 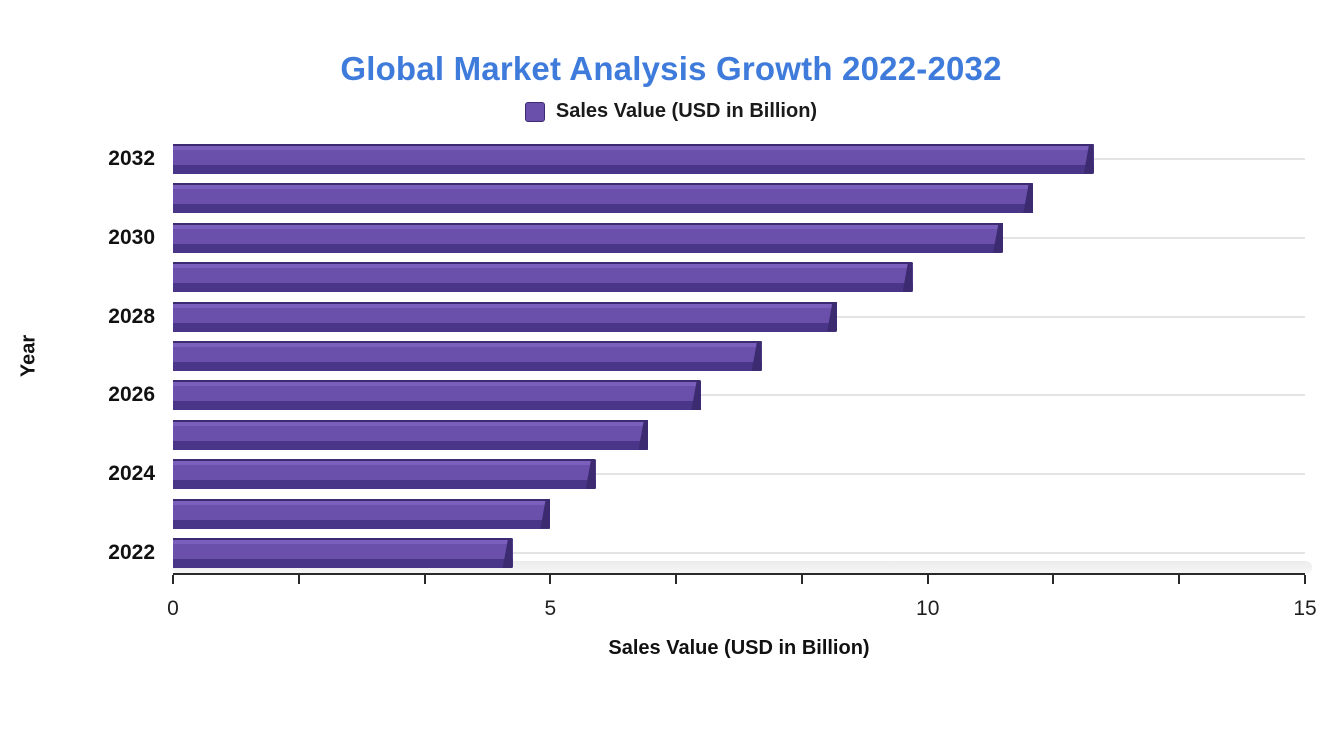 What do you see at coordinates (588, 237) in the screenshot?
I see `bar-2030` at bounding box center [588, 237].